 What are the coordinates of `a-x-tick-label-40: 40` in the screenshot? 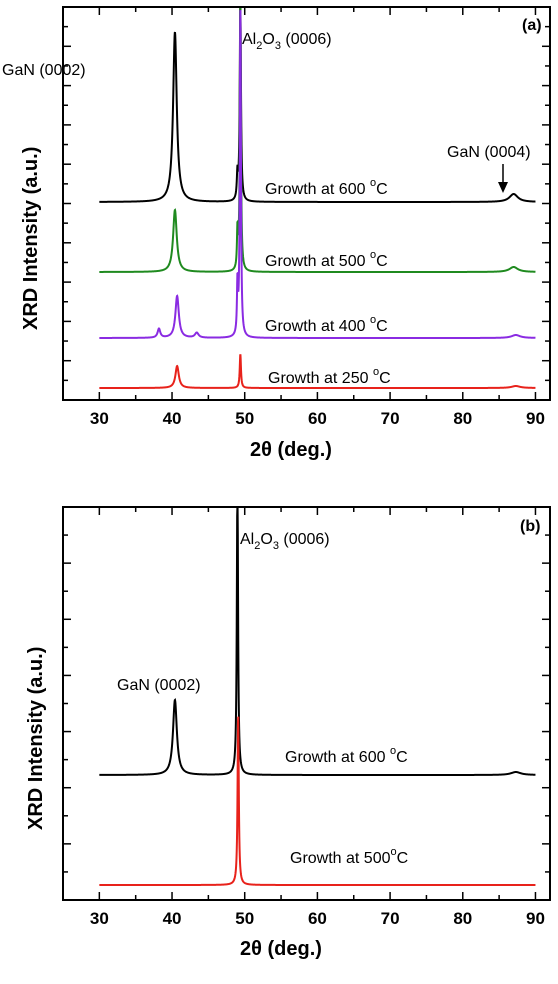 It's located at (172, 418).